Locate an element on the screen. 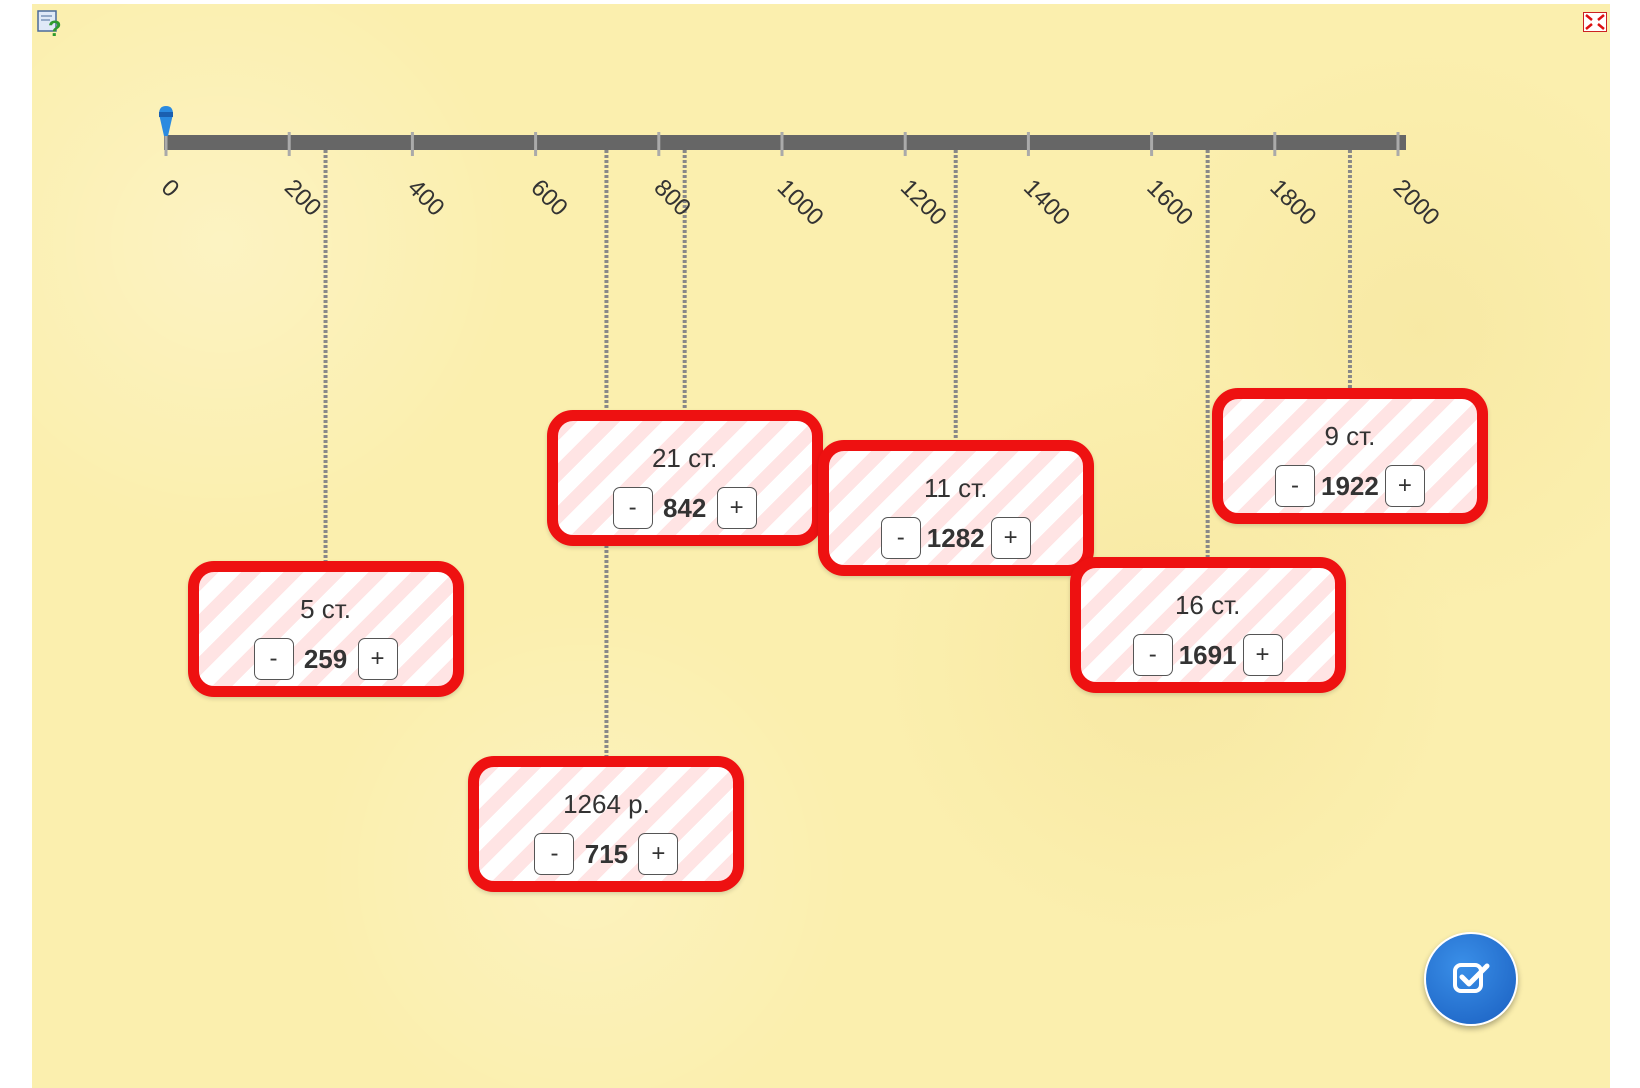  event-card: 1264 р. -715 + is located at coordinates (606, 824).